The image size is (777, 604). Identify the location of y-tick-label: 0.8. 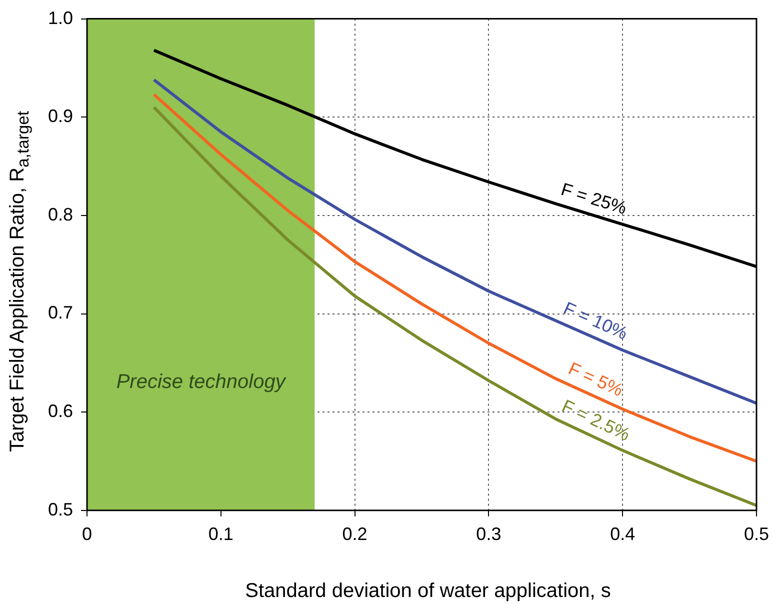
(61, 214).